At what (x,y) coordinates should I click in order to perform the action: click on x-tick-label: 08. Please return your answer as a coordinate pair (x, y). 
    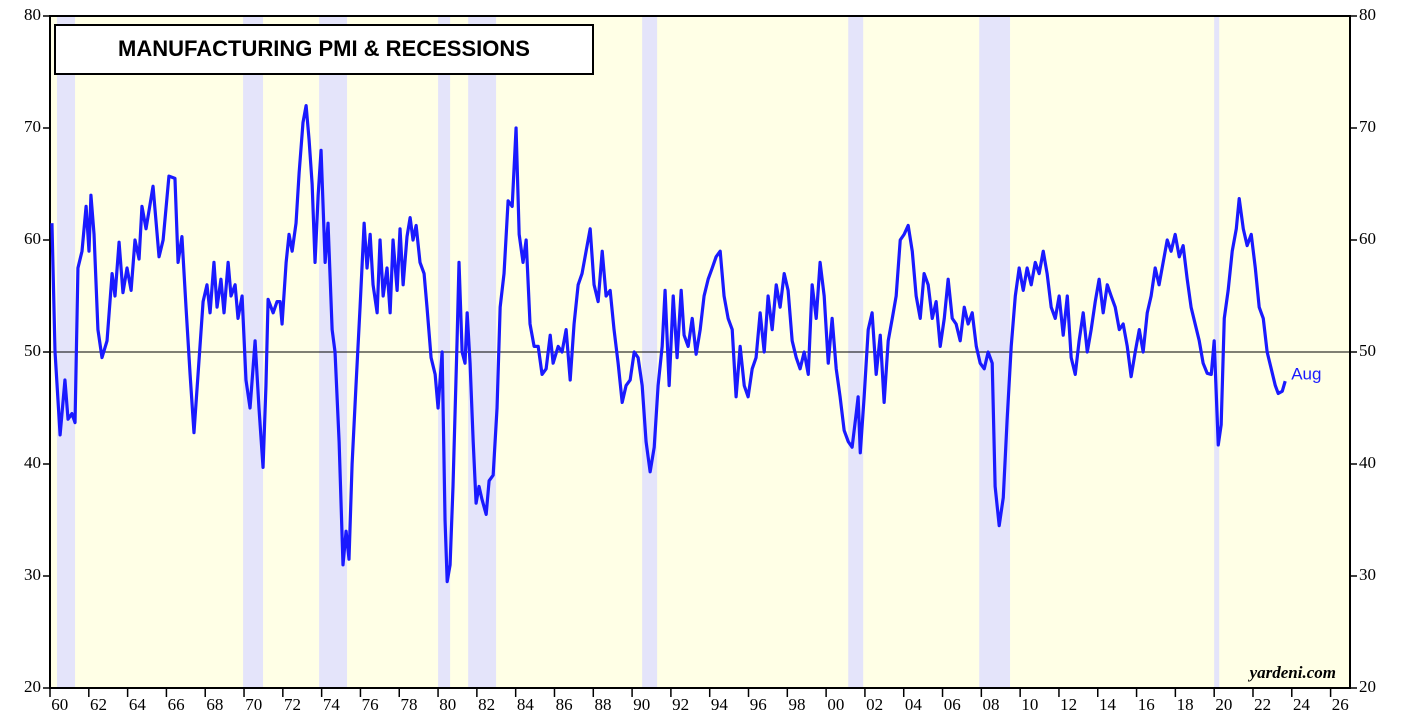
    Looking at the image, I should click on (991, 704).